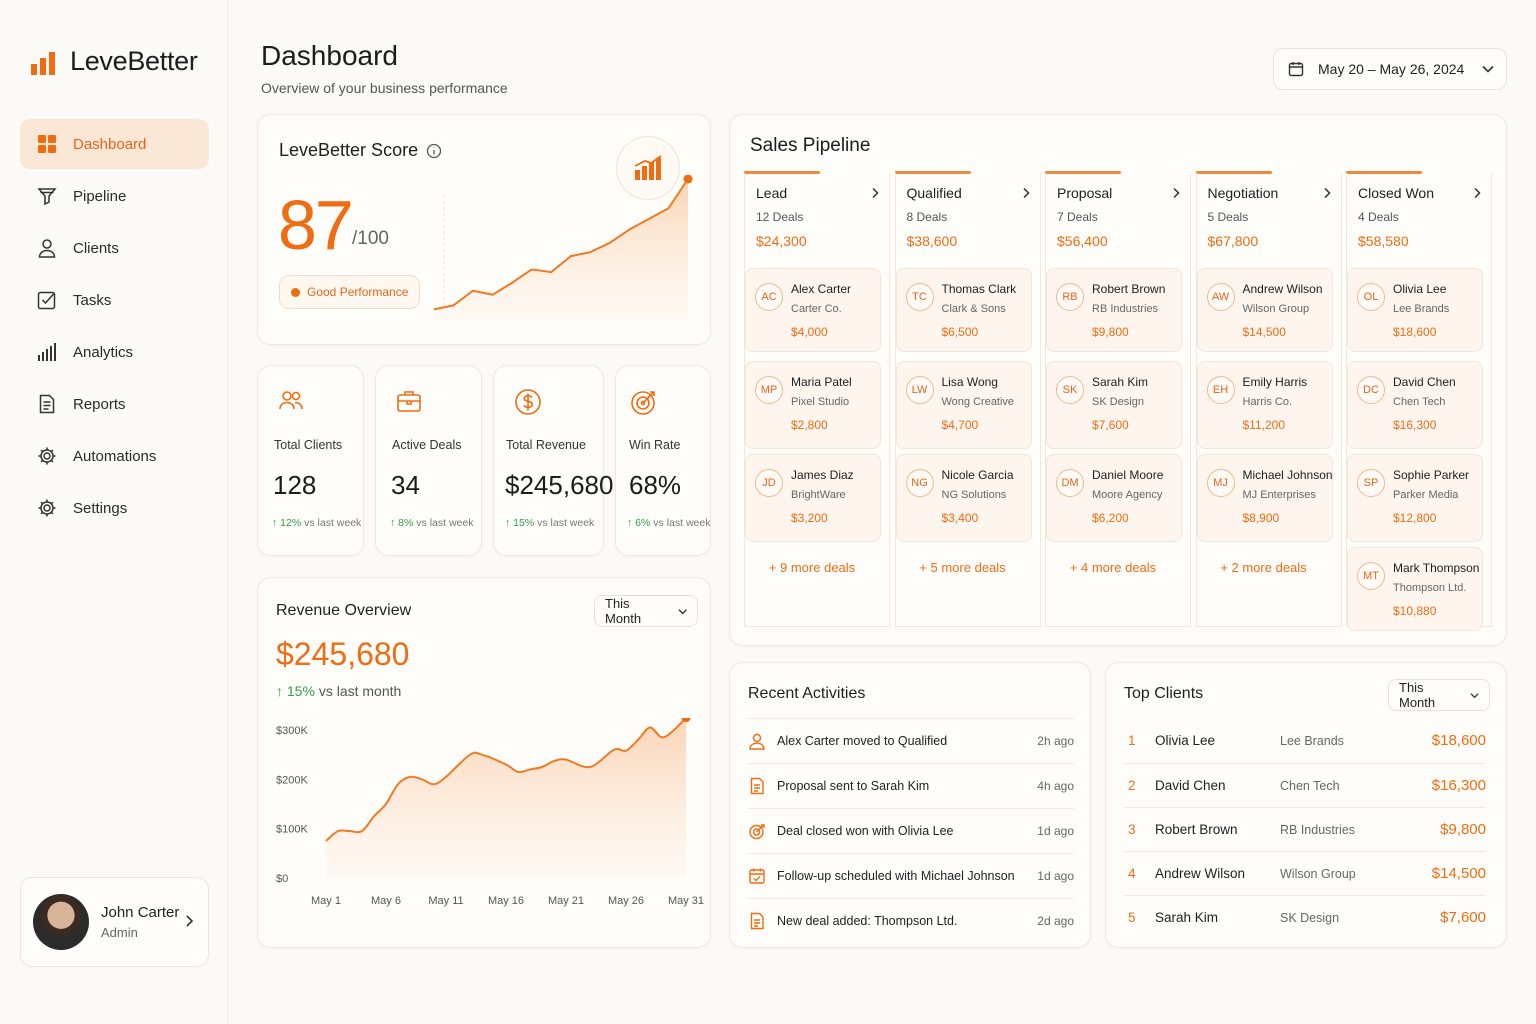 Image resolution: width=1536 pixels, height=1024 pixels. What do you see at coordinates (1305, 873) in the screenshot?
I see `client-row: 4 Andrew Wilson Wilson Group $14,500` at bounding box center [1305, 873].